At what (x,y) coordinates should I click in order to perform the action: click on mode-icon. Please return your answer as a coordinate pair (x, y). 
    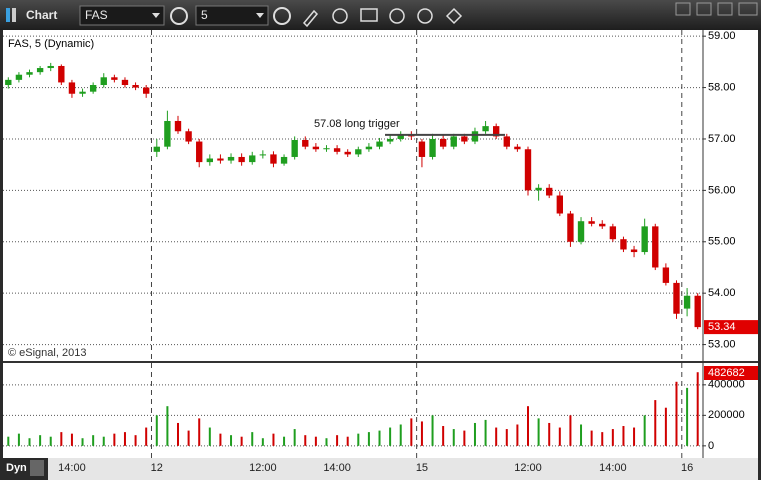
    Looking at the image, I should click on (37, 468).